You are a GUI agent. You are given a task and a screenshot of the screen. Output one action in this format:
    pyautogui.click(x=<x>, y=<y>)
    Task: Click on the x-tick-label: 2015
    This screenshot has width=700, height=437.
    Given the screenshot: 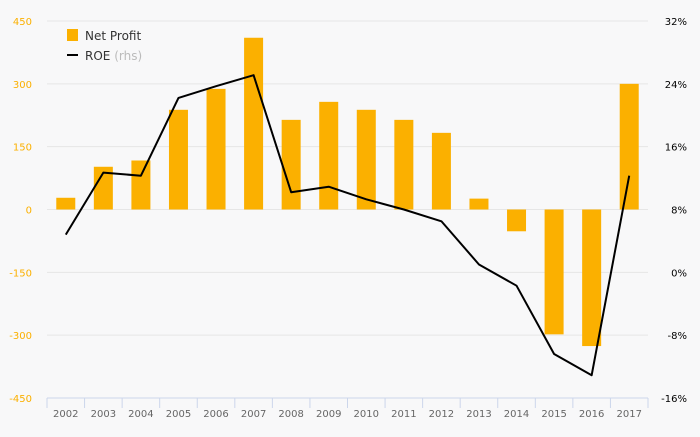 What is the action you would take?
    pyautogui.click(x=553, y=414)
    